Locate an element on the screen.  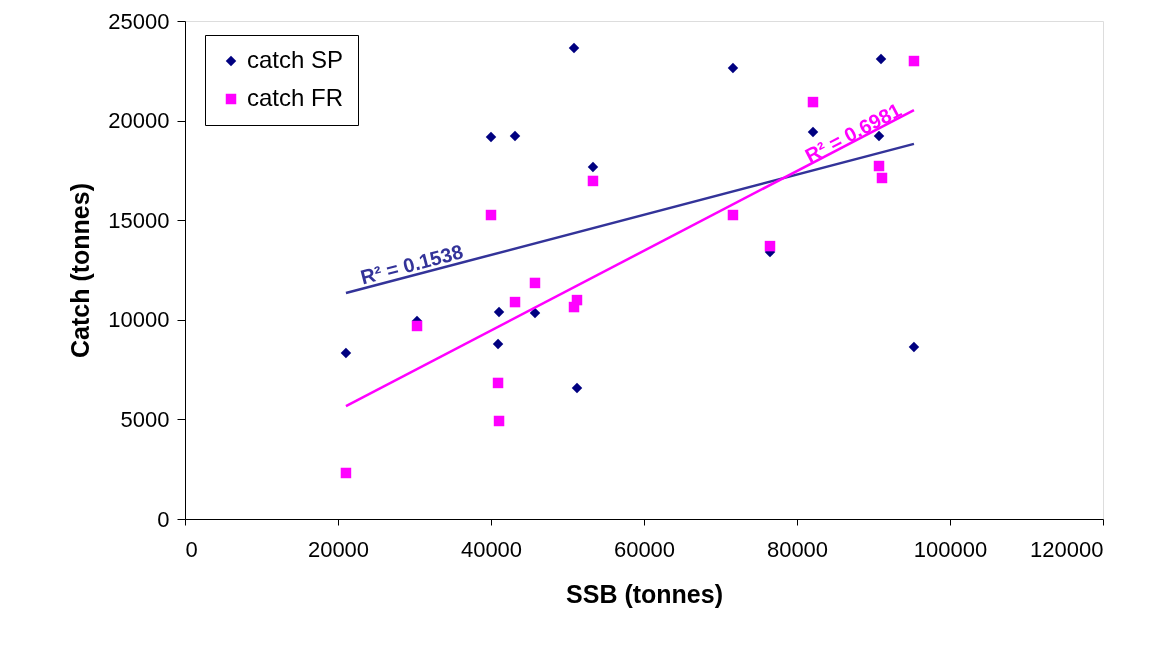
y-axis-title: Catch (tonnes) is located at coordinates (80, 270).